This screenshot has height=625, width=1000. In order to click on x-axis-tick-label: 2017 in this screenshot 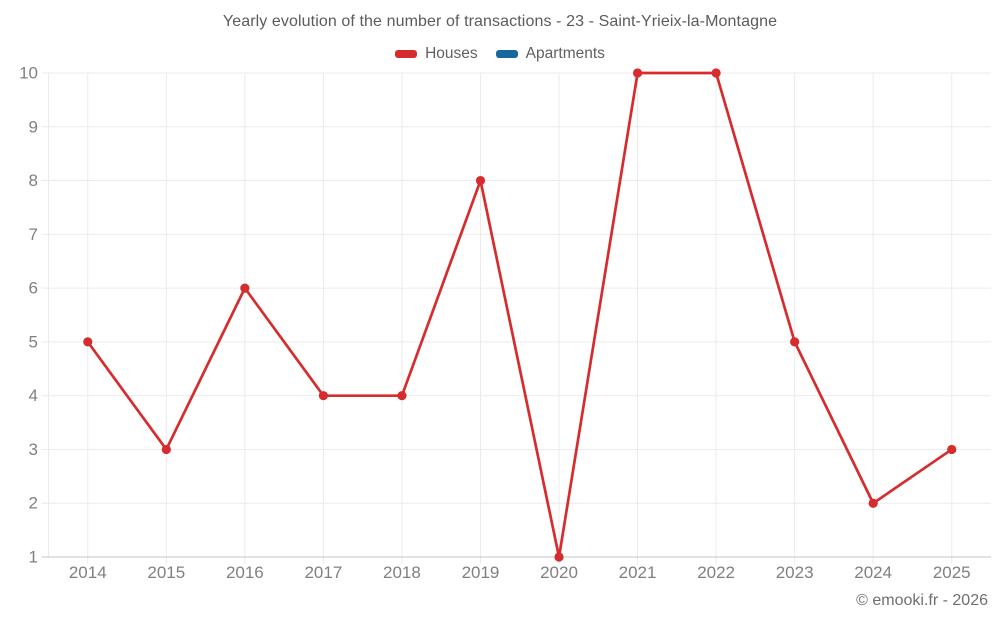, I will do `click(323, 572)`.